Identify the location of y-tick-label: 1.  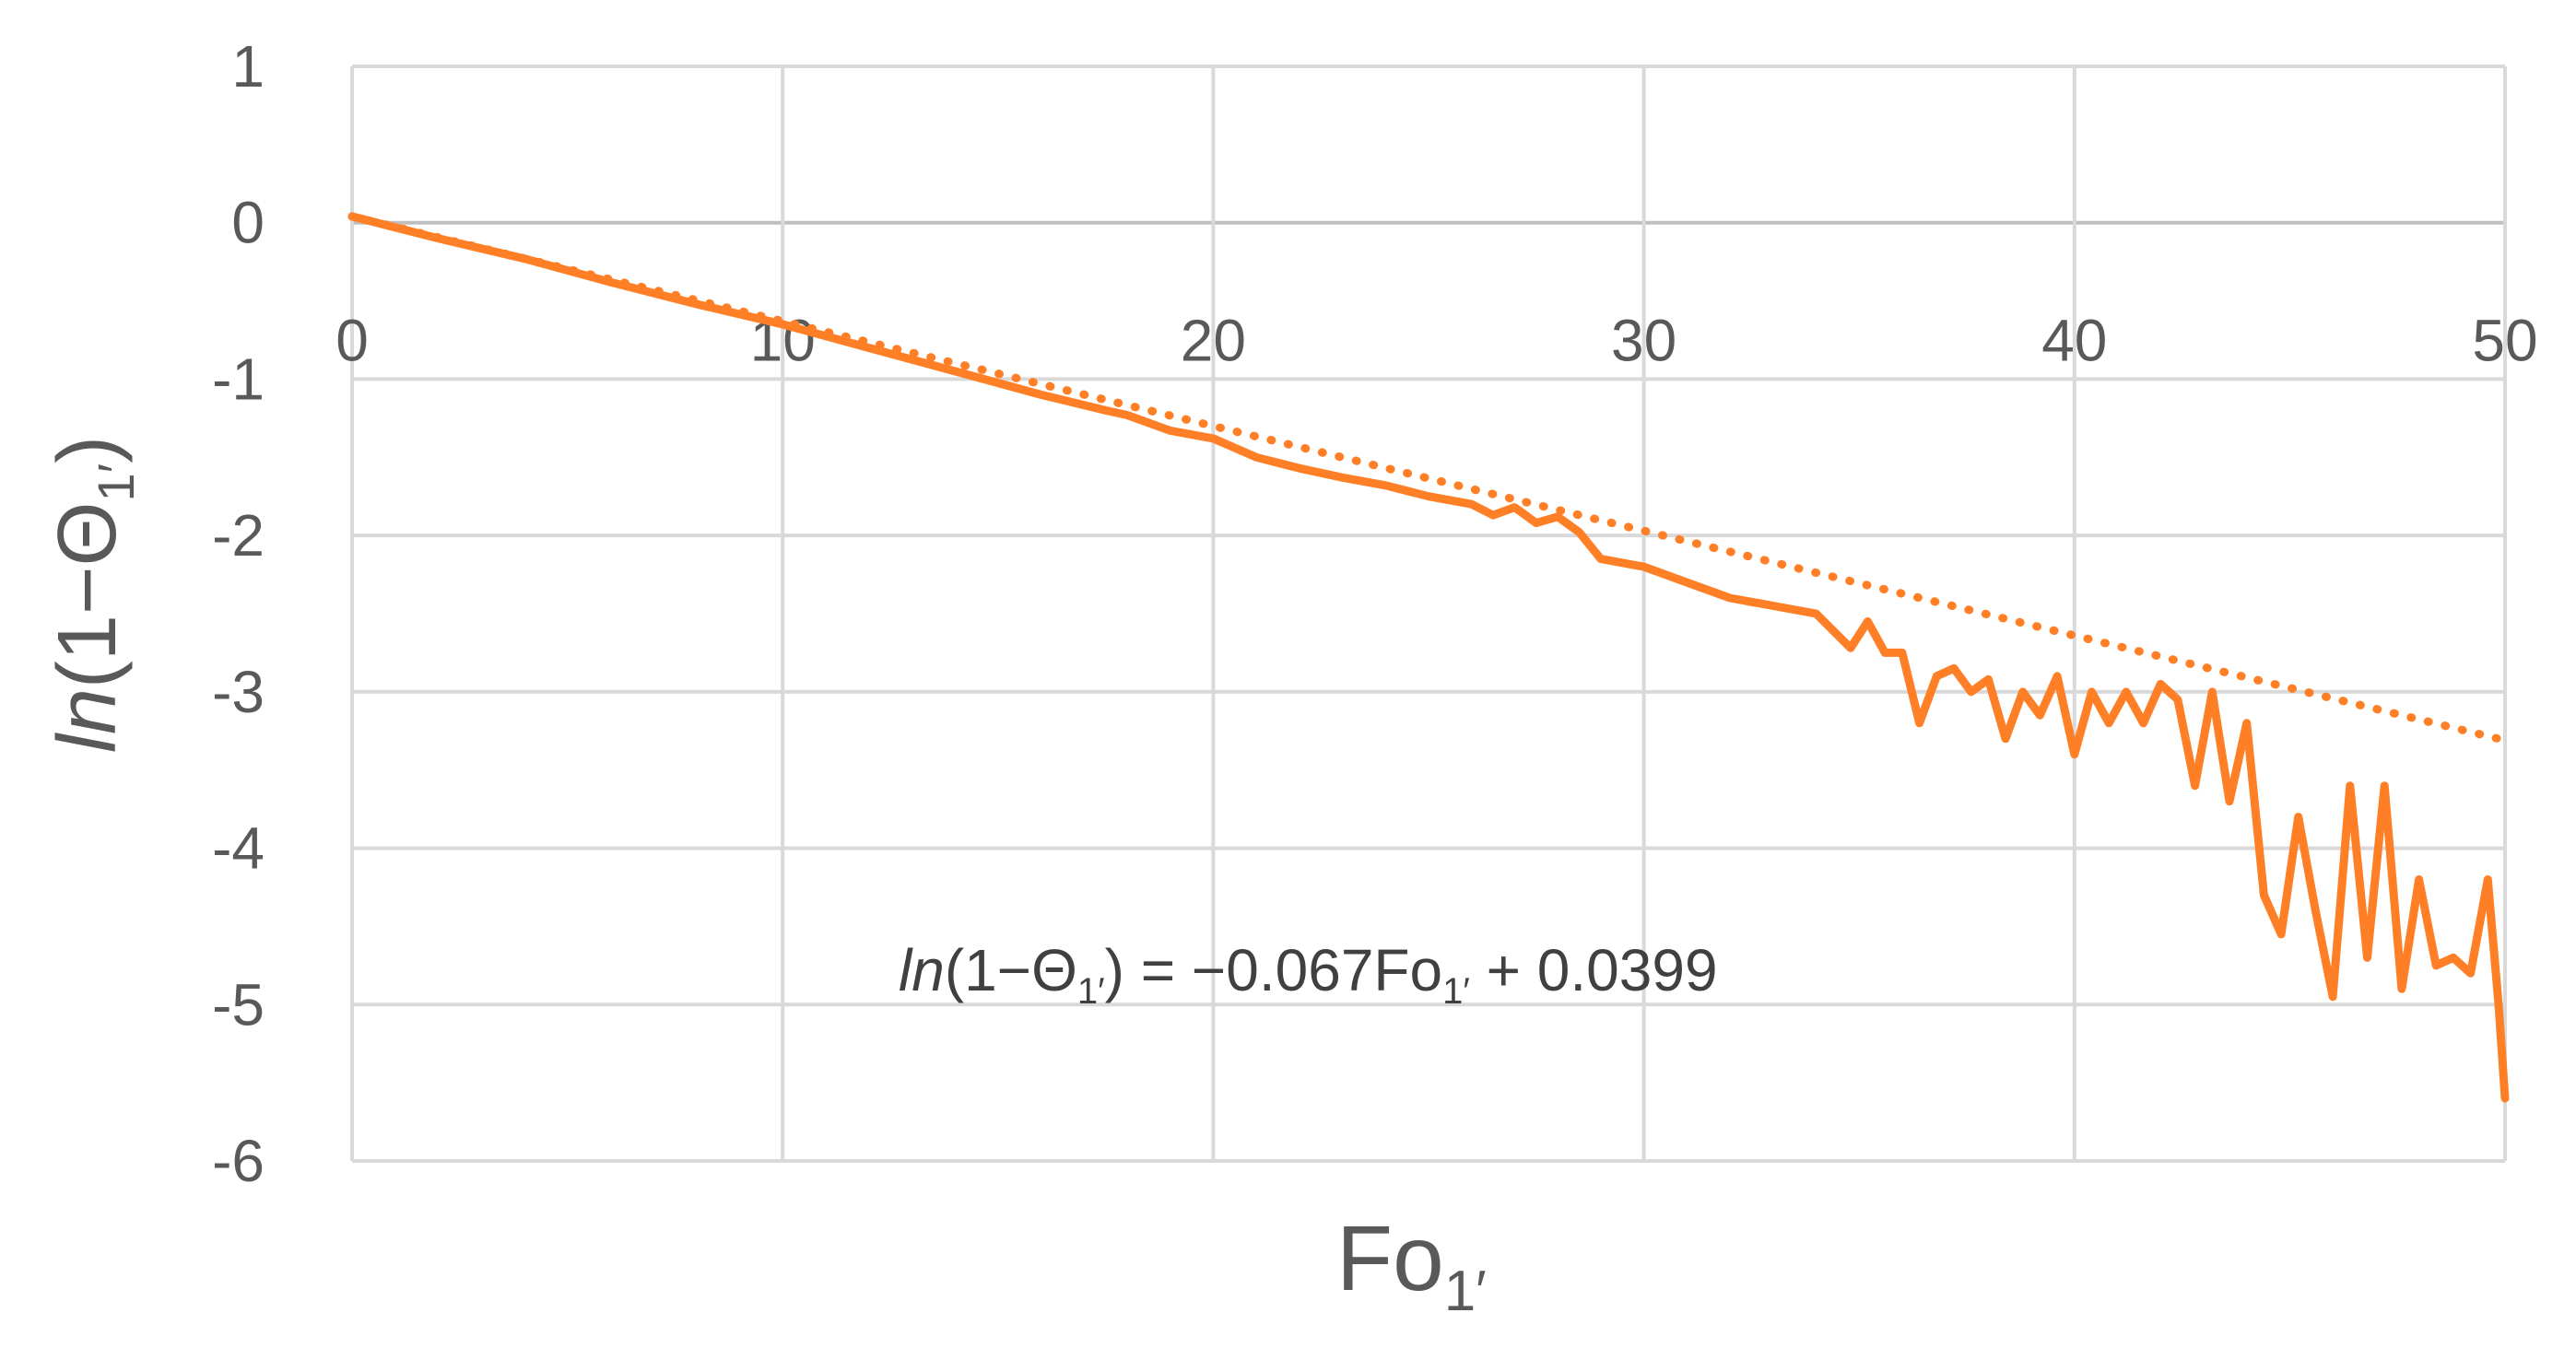
(248, 66).